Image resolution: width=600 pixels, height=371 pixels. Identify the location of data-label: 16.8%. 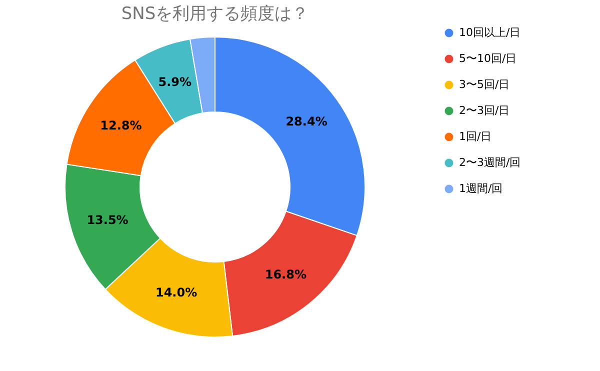
(285, 275).